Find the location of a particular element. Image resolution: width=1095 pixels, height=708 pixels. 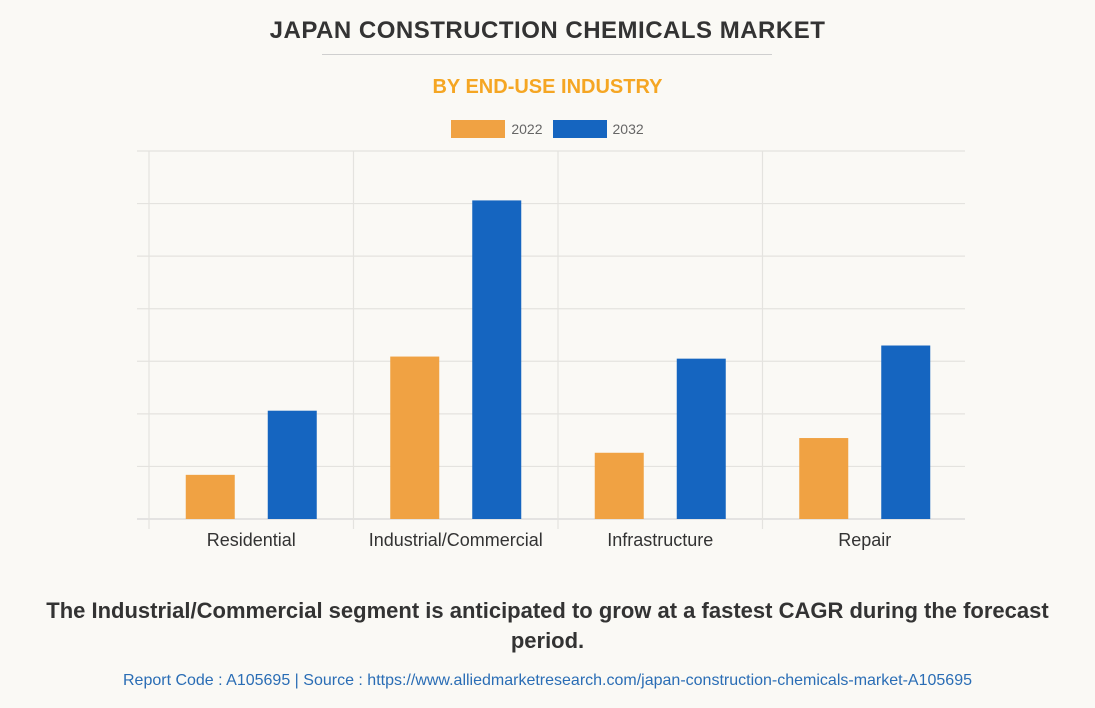

chart-title: JAPAN CONSTRUCTION CHEMICALS MARKET is located at coordinates (547, 30).